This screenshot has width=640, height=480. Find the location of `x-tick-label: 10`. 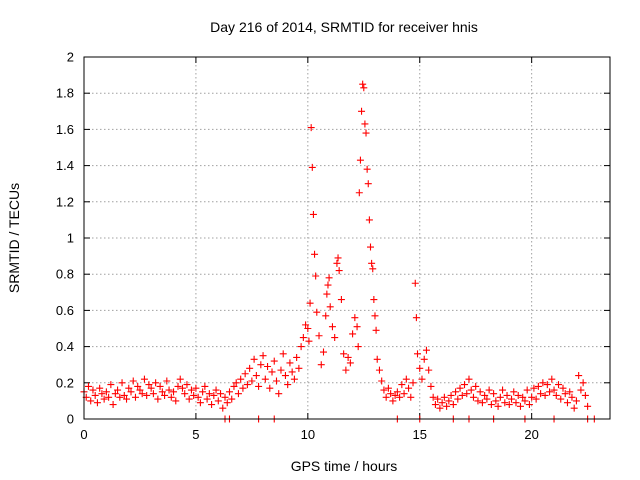

x-tick-label: 10 is located at coordinates (308, 434).